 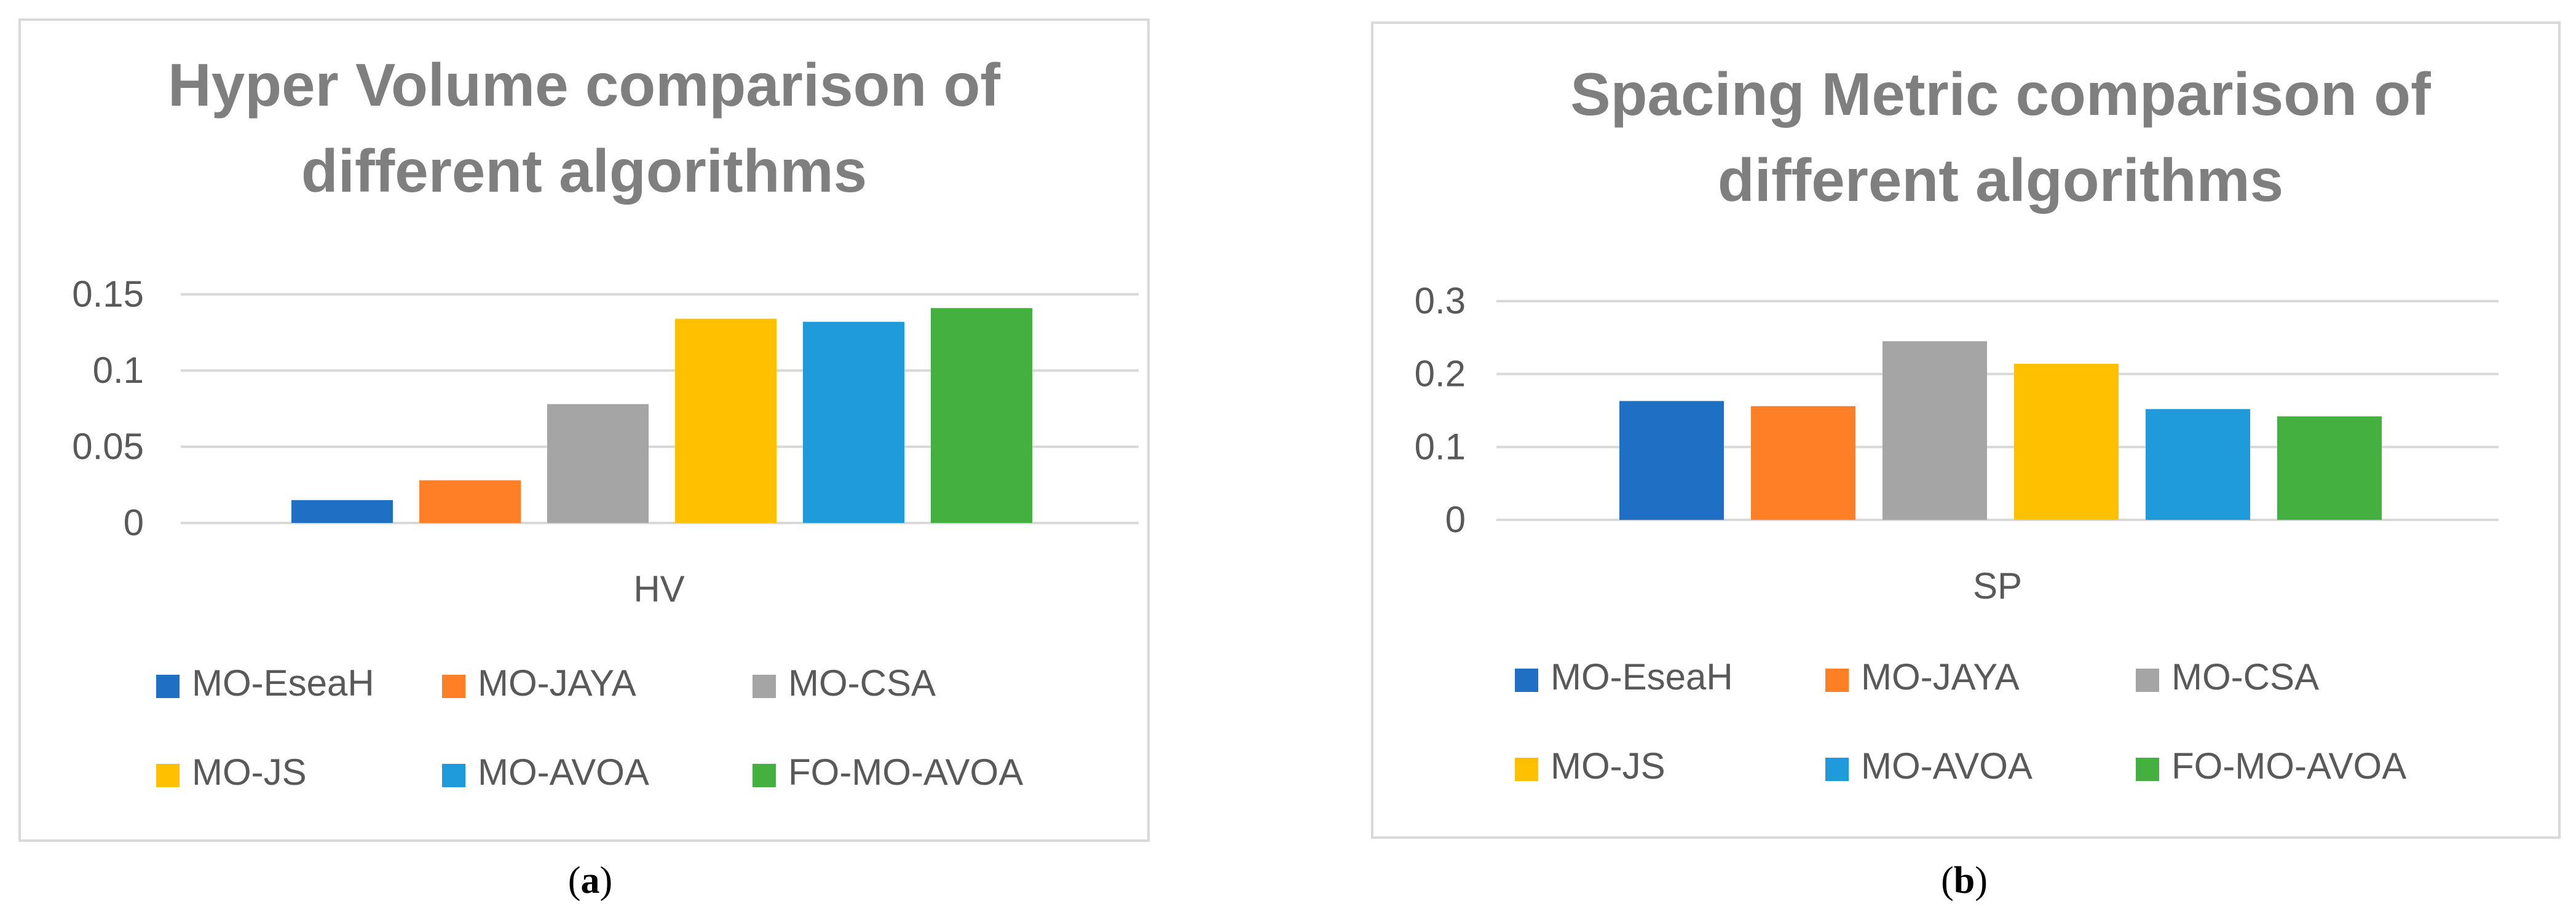 What do you see at coordinates (584, 85) in the screenshot?
I see `chart-title-line: Hyper Volume comparison of` at bounding box center [584, 85].